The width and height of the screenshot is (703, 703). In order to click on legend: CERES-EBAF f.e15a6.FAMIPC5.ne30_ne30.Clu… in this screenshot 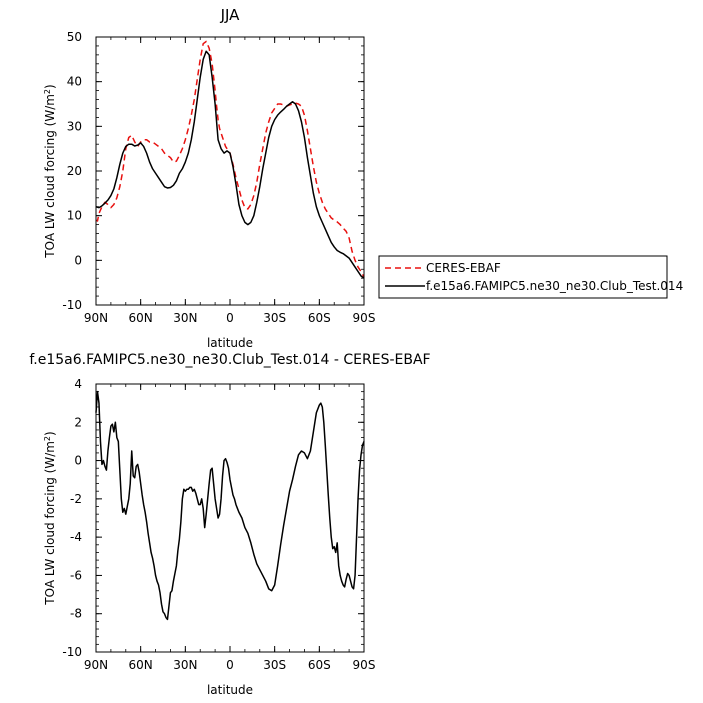, I will do `click(530, 277)`.